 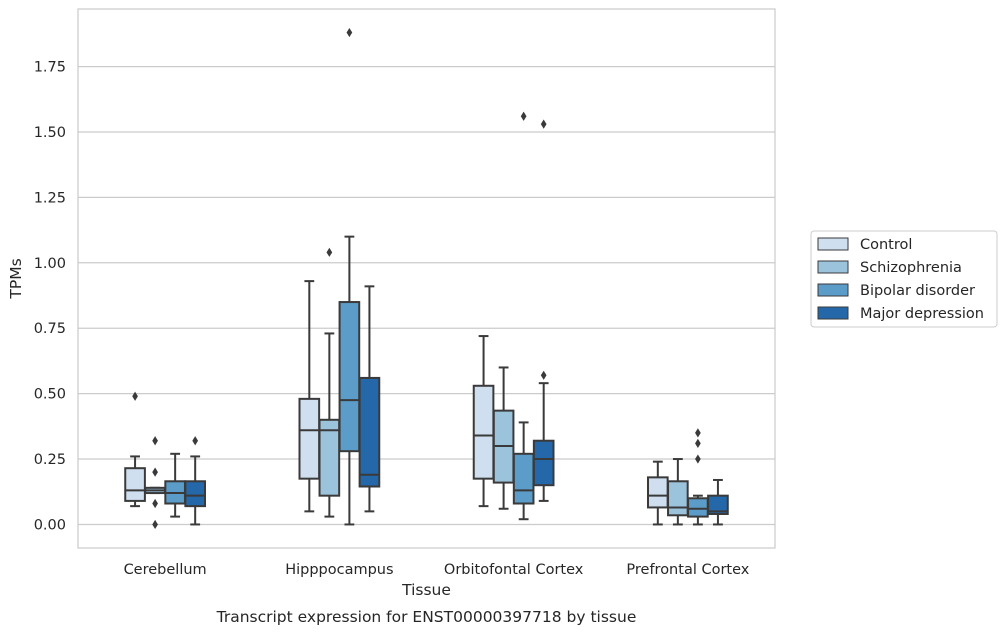 What do you see at coordinates (165, 570) in the screenshot?
I see `x-tick-label: Cerebellum` at bounding box center [165, 570].